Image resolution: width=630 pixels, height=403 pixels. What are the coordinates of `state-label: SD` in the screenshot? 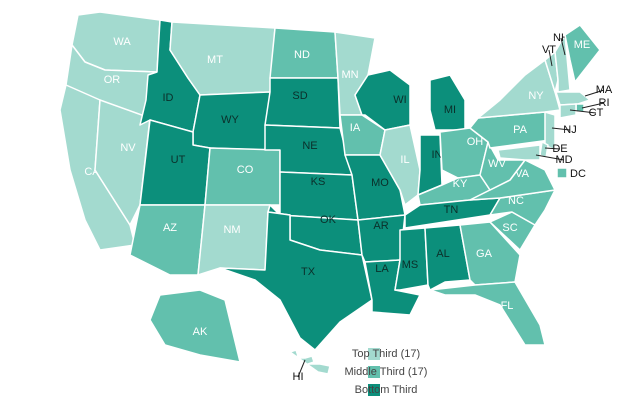 It's located at (299, 96).